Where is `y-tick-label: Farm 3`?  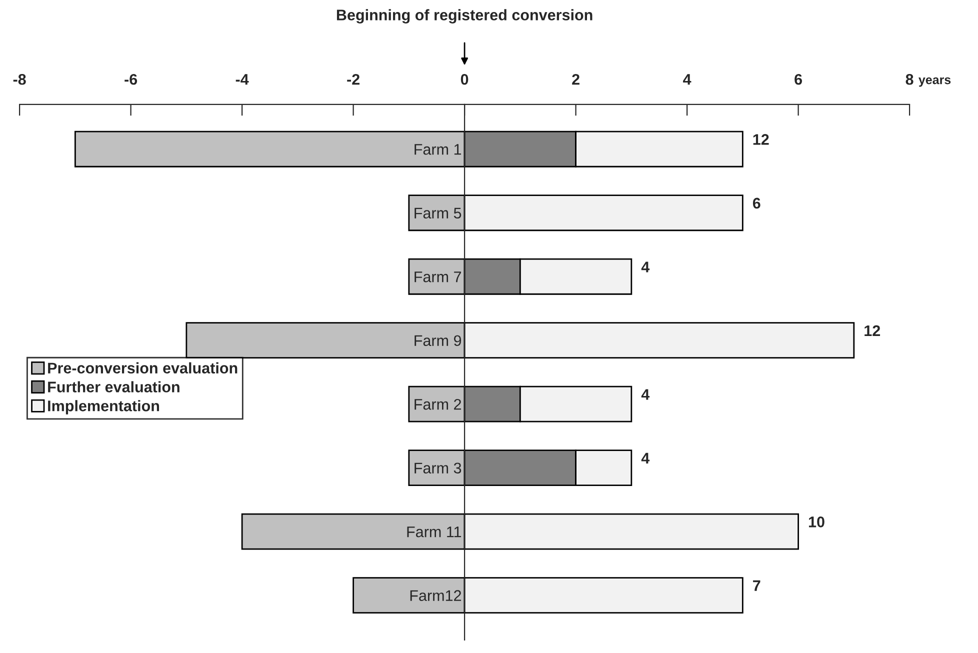 y-tick-label: Farm 3 is located at coordinates (438, 468).